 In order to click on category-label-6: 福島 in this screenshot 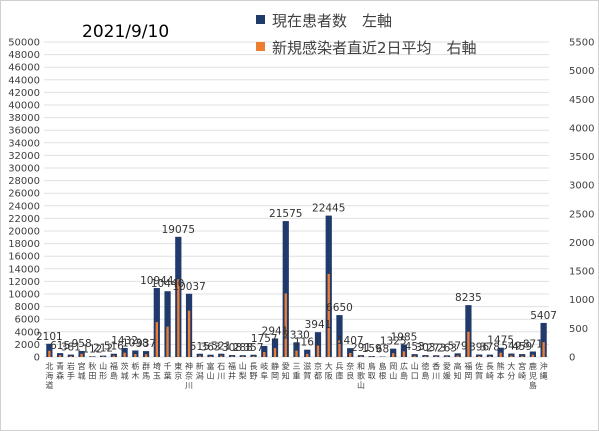, I will do `click(114, 371)`.